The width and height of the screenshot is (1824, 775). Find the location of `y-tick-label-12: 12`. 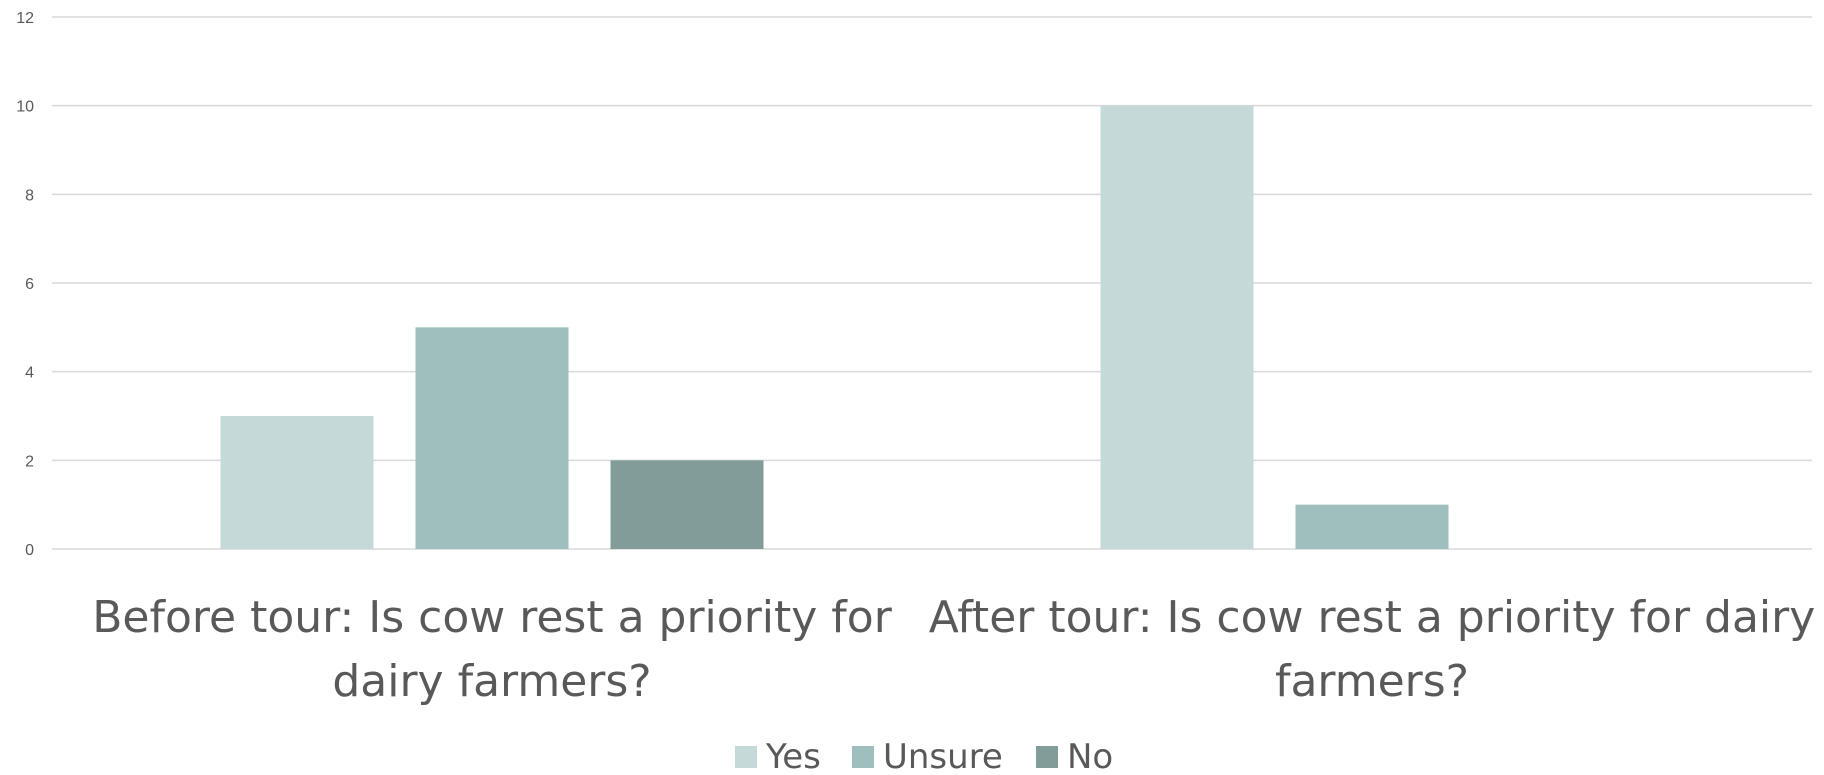

y-tick-label-12: 12 is located at coordinates (25, 18).